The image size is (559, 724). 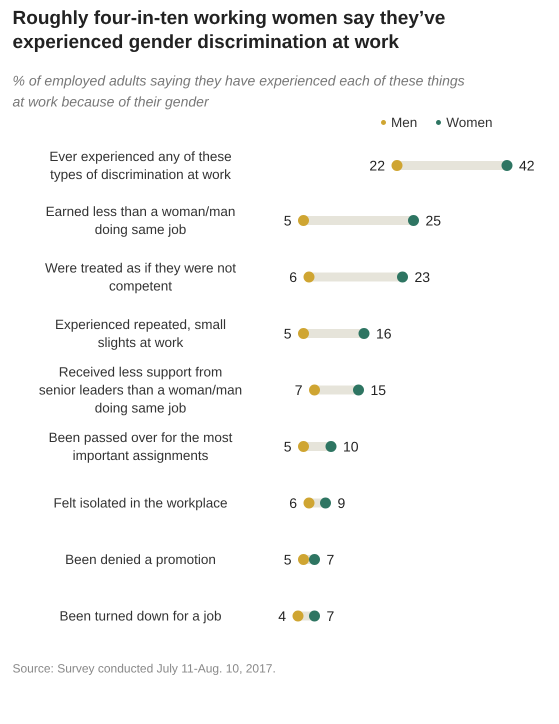 What do you see at coordinates (384, 334) in the screenshot?
I see `data-label: 16` at bounding box center [384, 334].